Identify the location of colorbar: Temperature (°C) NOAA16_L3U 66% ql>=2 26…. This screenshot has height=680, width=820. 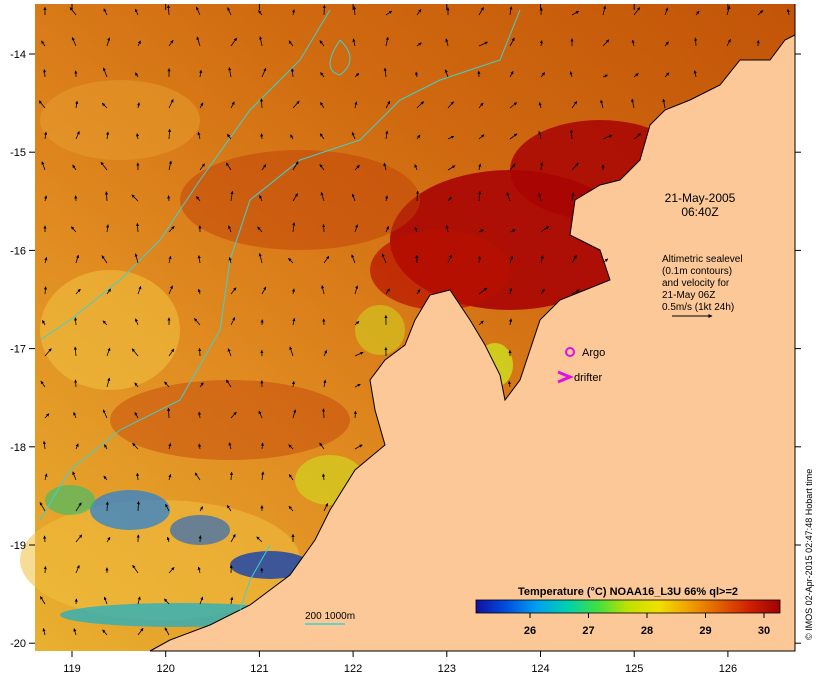
(628, 611).